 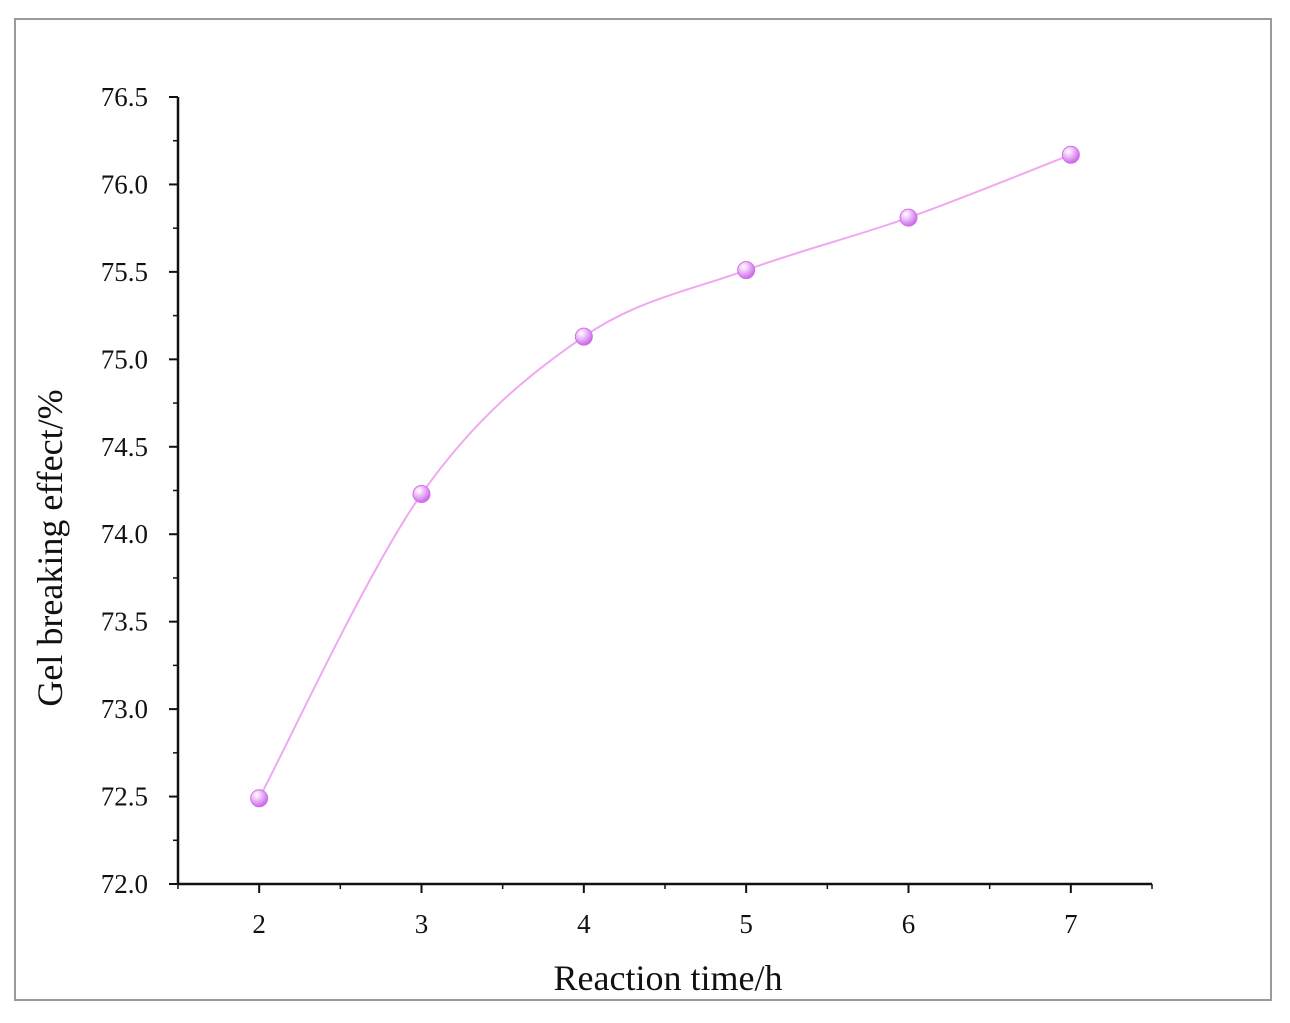 What do you see at coordinates (124, 447) in the screenshot?
I see `y-tick-label: 74.5` at bounding box center [124, 447].